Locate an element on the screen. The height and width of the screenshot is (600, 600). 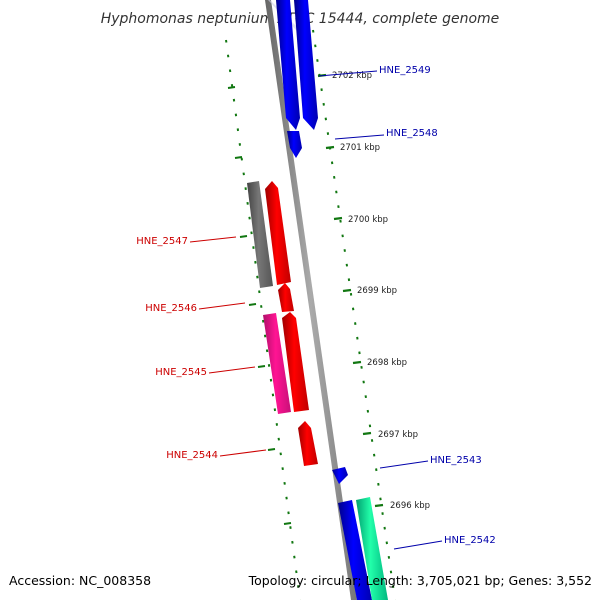
gray-feature-block is located at coordinates (260, 234).